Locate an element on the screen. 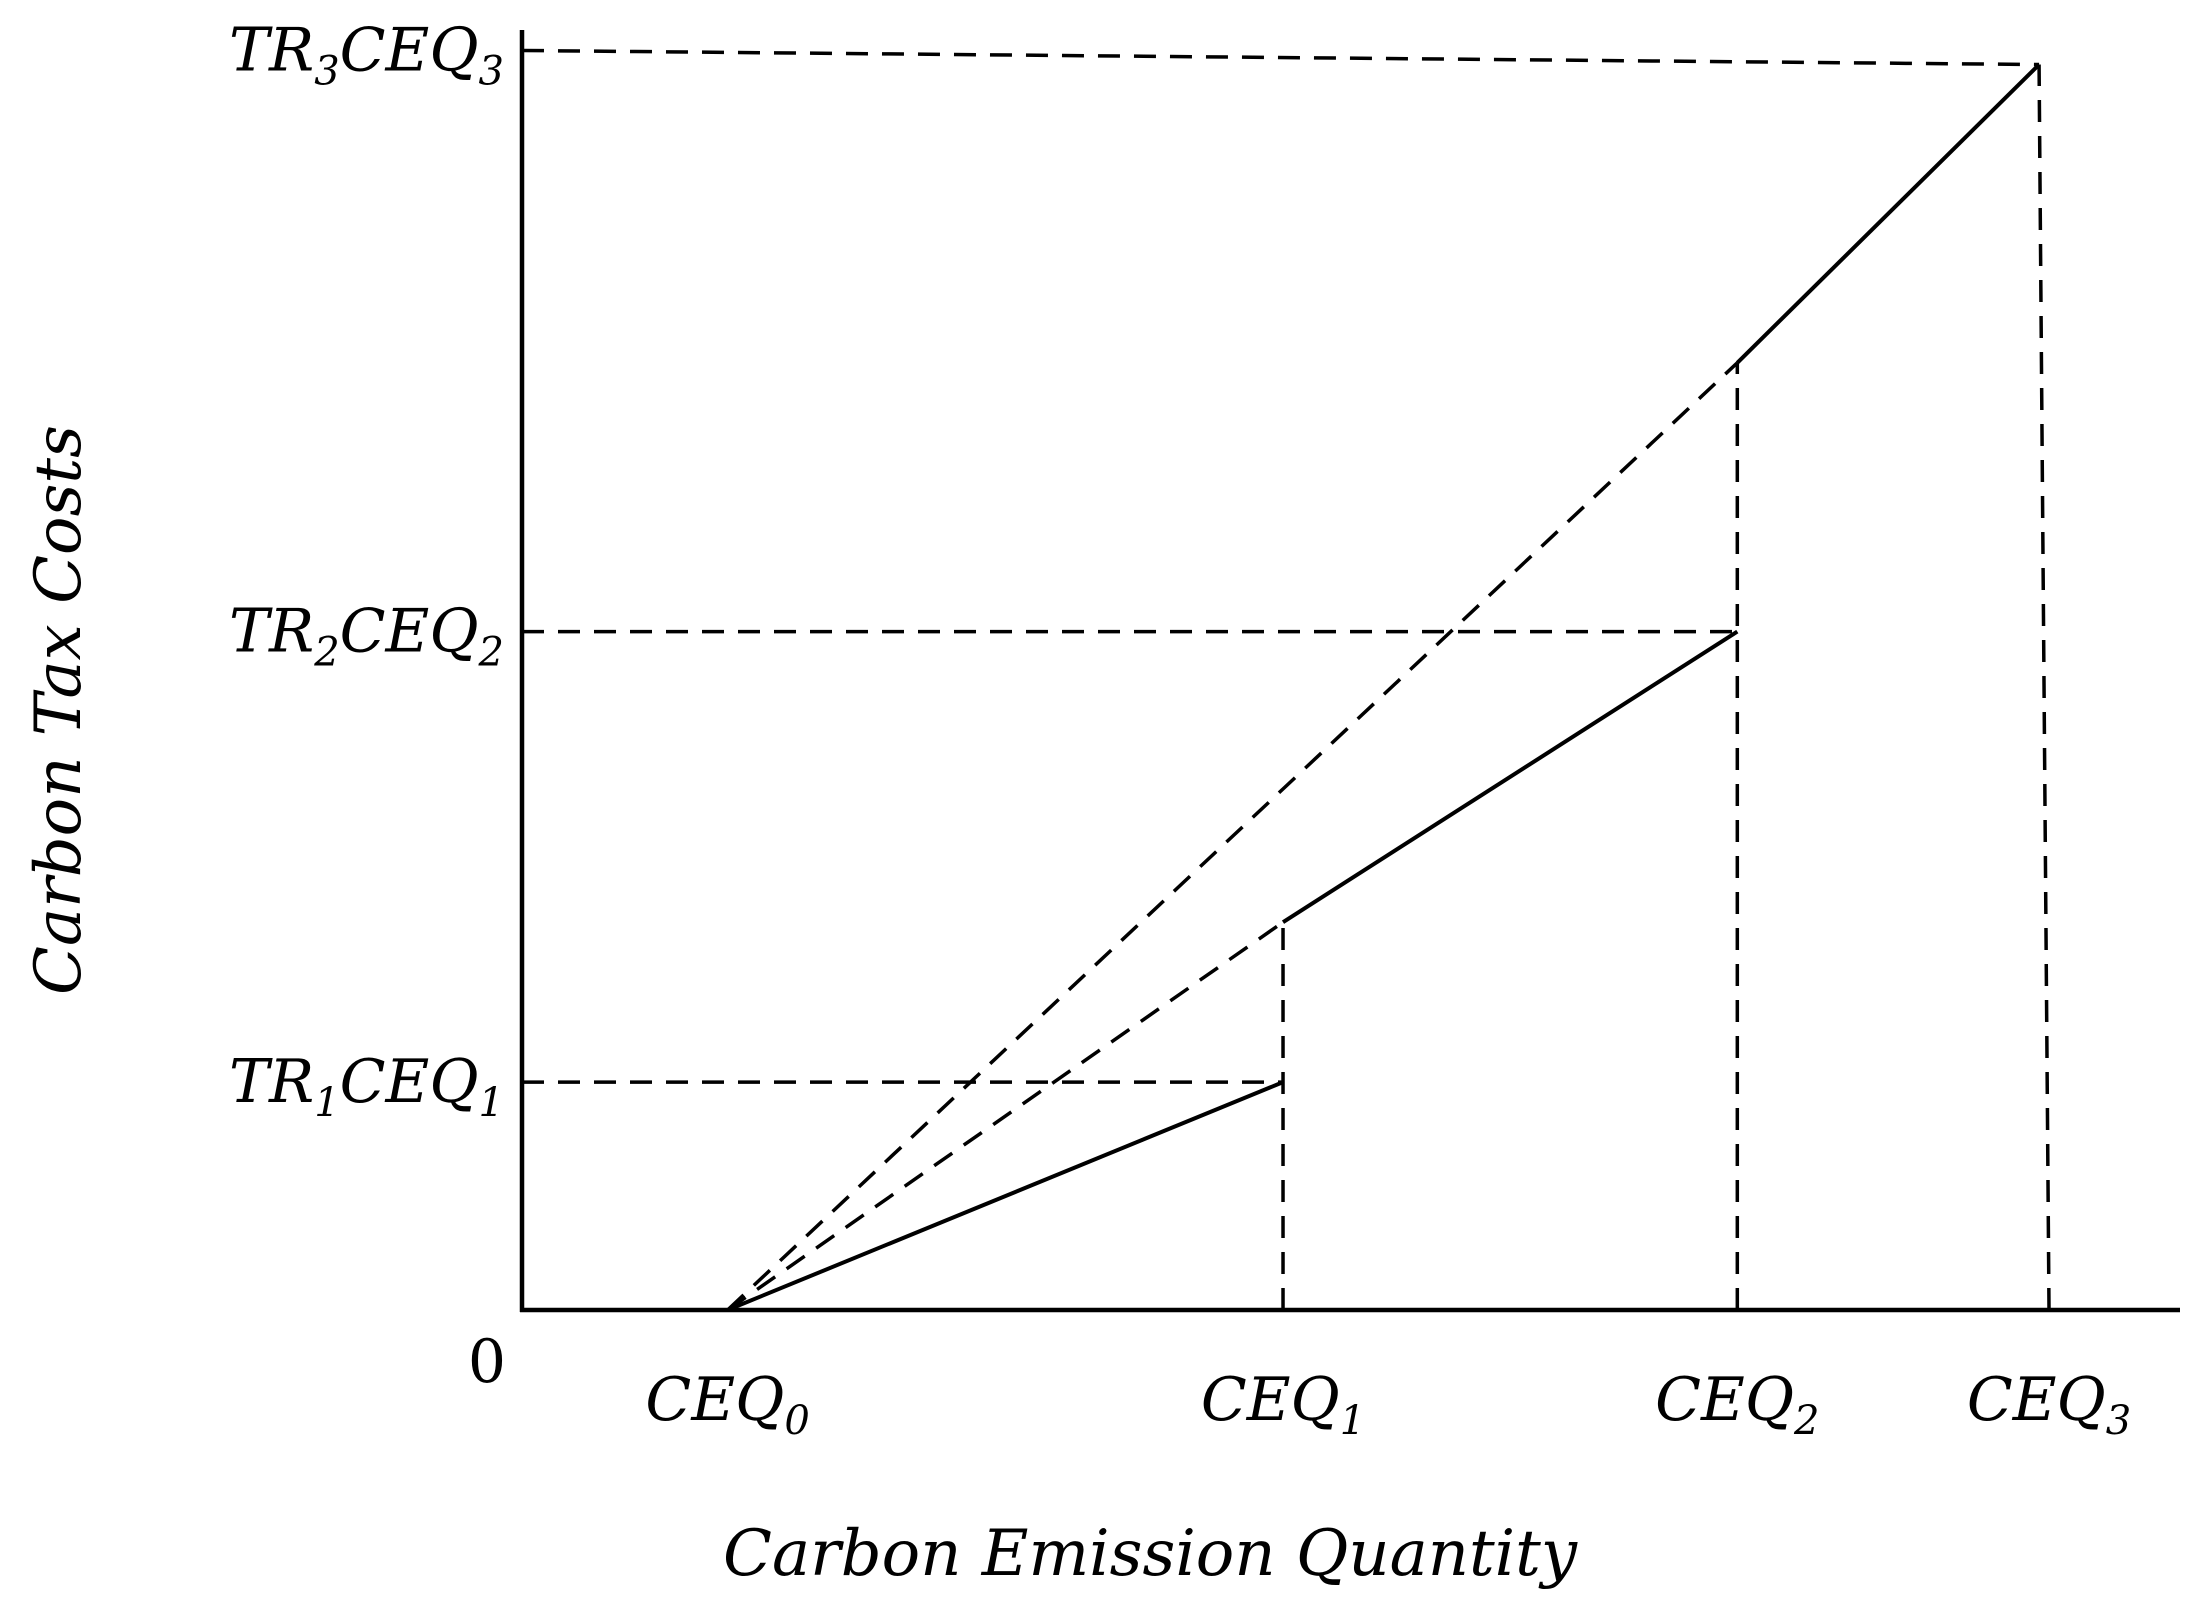 Image resolution: width=2197 pixels, height=1611 pixels. dashed-line-ref-v-ceq3 is located at coordinates (2044, 687).